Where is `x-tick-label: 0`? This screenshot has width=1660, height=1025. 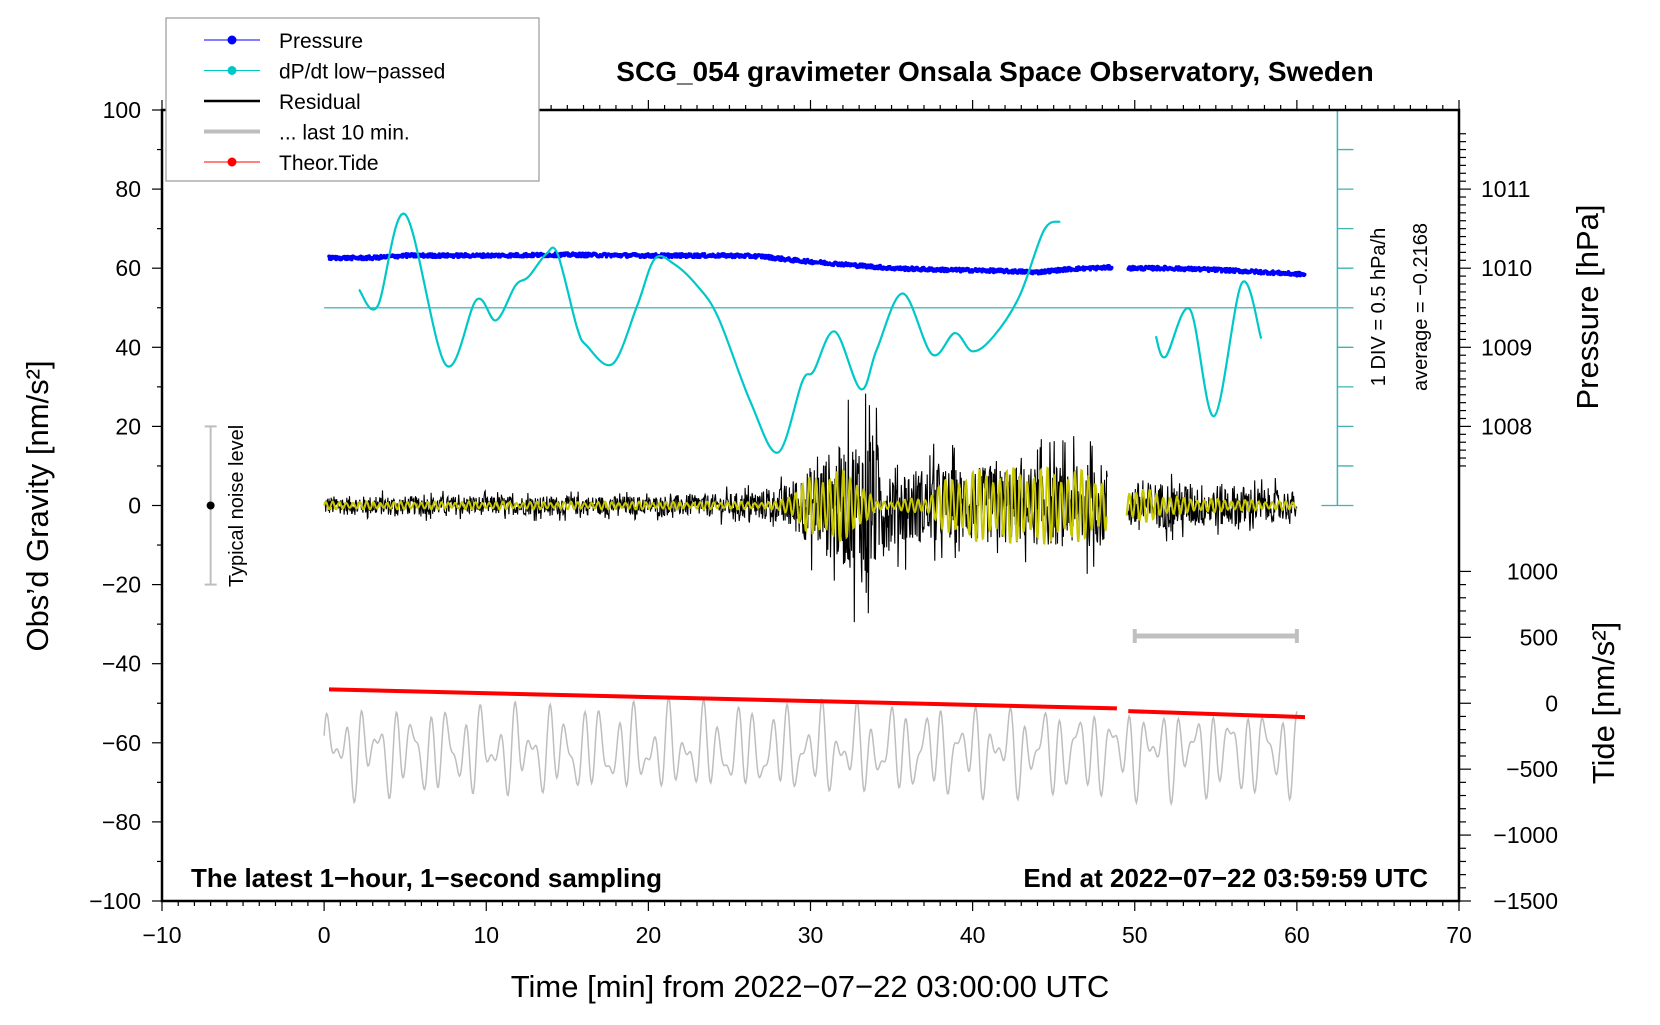 x-tick-label: 0 is located at coordinates (324, 935).